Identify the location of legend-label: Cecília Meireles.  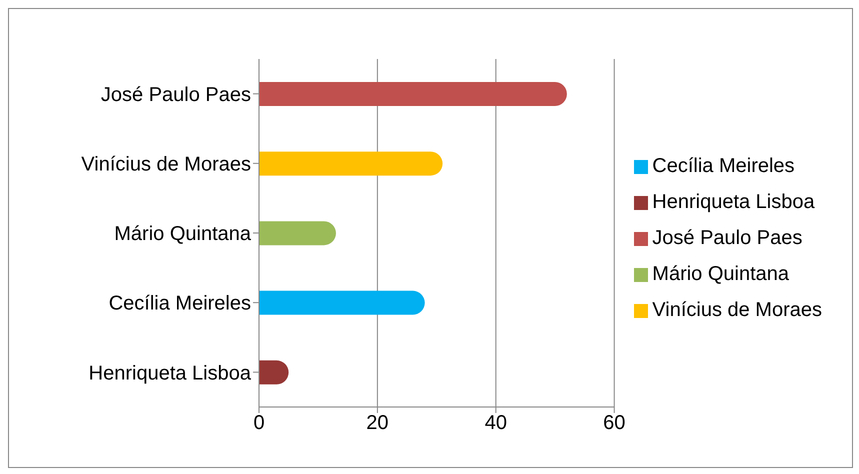
(723, 166).